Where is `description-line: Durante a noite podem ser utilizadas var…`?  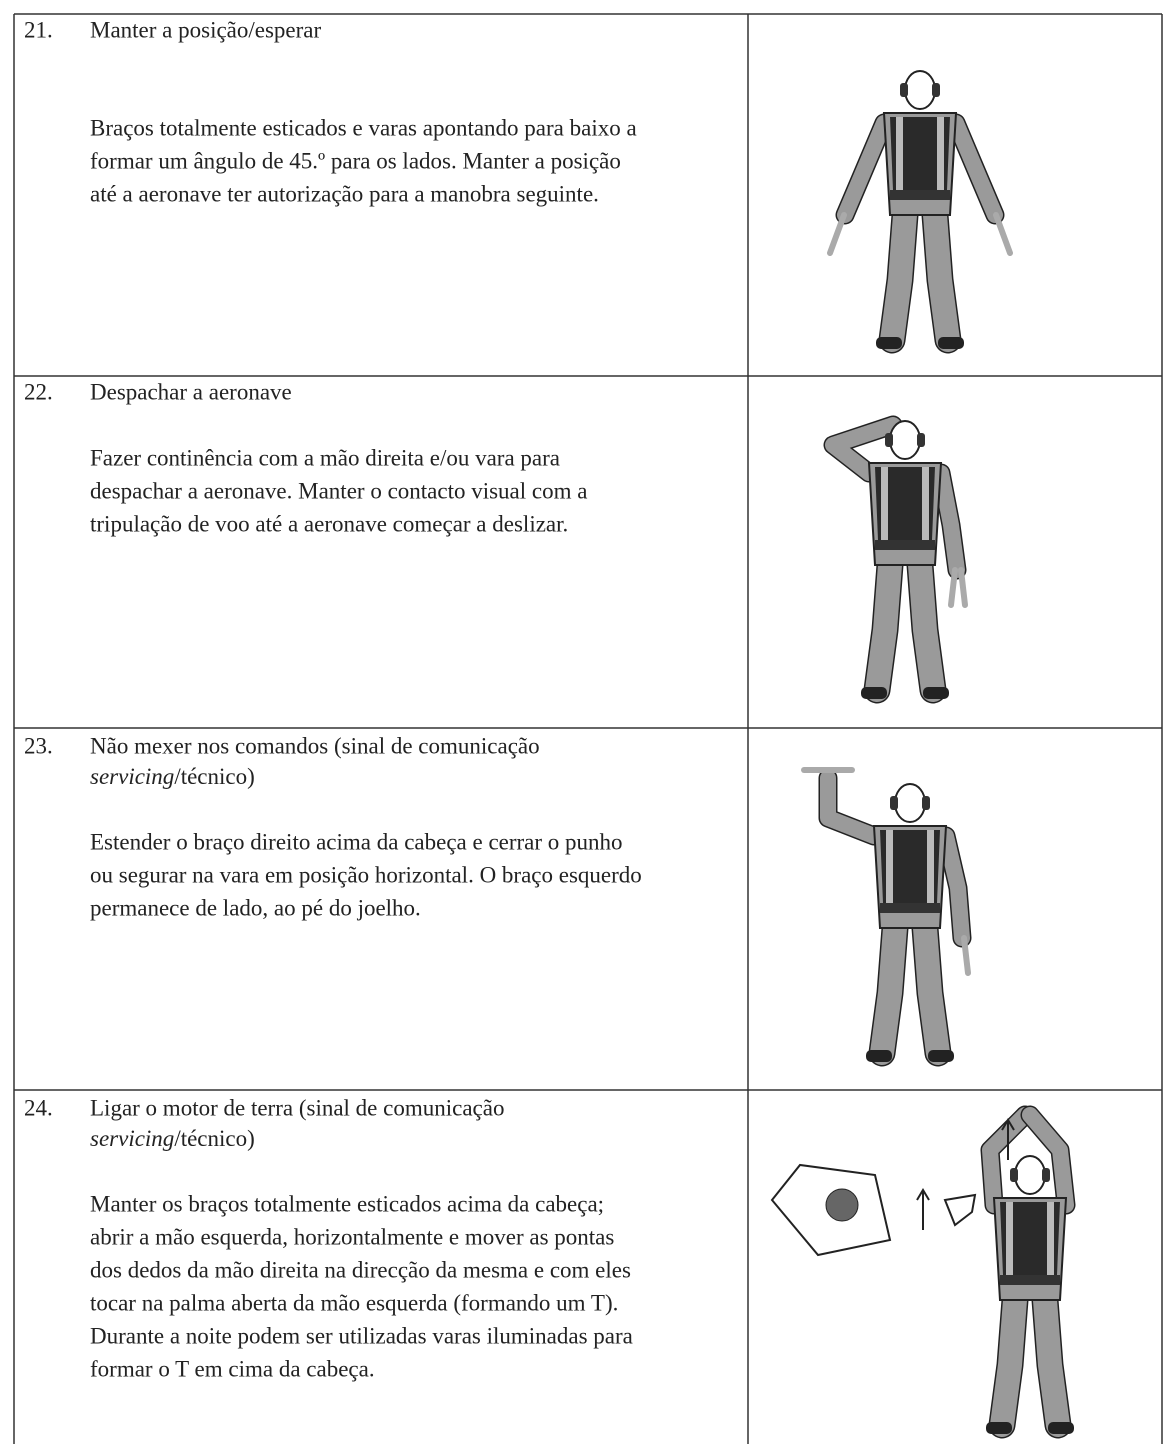 description-line: Durante a noite podem ser utilizadas var… is located at coordinates (361, 1335).